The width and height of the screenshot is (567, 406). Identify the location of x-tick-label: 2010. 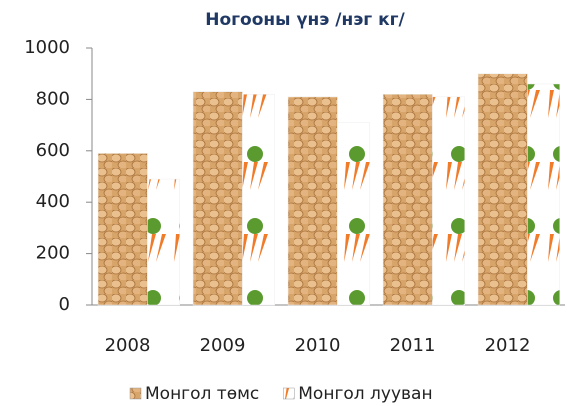
(318, 345).